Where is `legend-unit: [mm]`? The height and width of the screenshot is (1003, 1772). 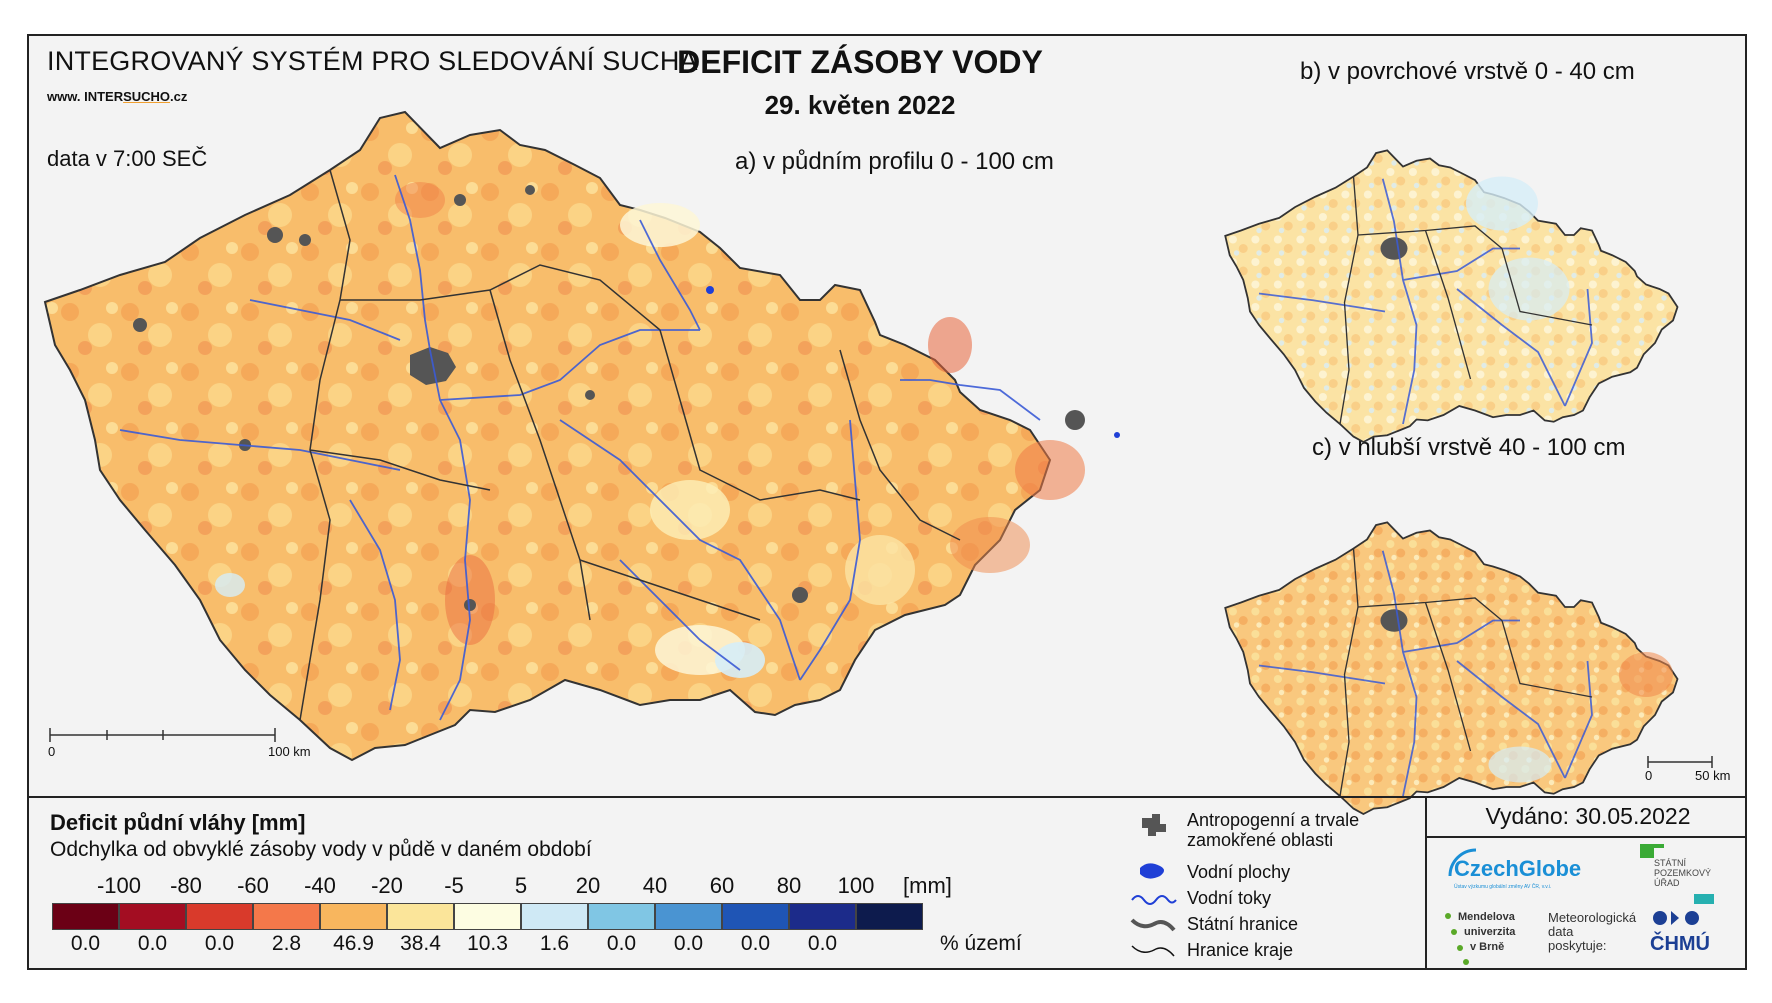
legend-unit: [mm] is located at coordinates (927, 885).